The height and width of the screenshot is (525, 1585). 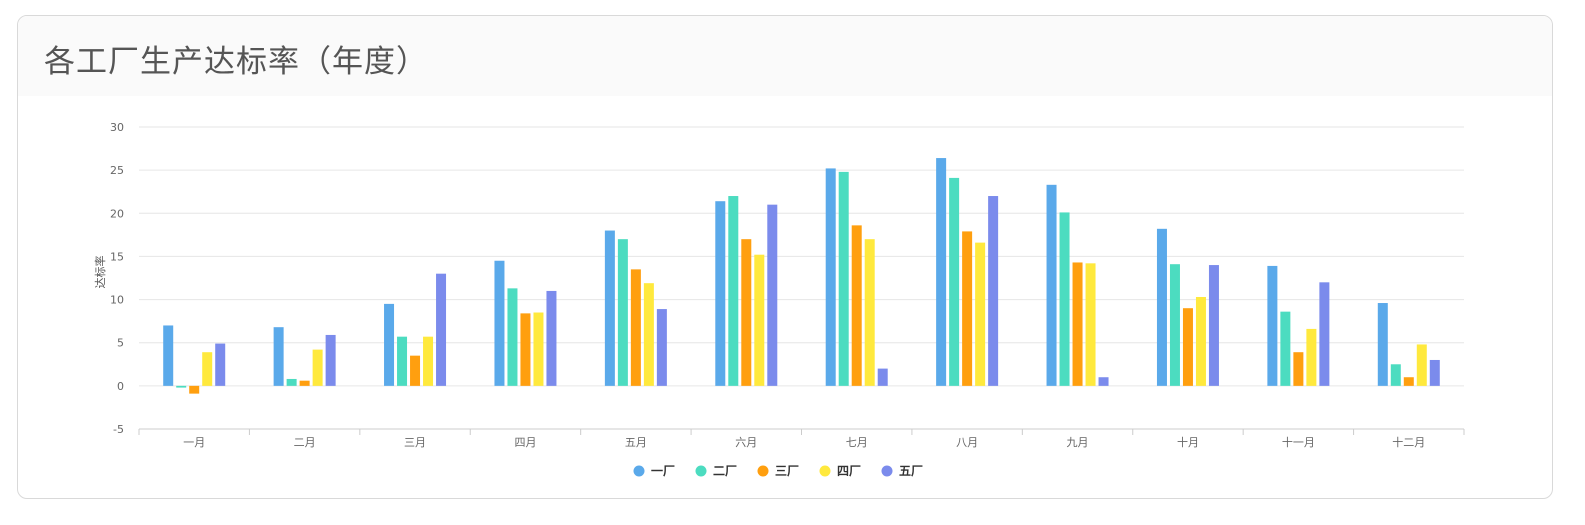 I want to click on bar-五厂-一月, so click(x=220, y=364).